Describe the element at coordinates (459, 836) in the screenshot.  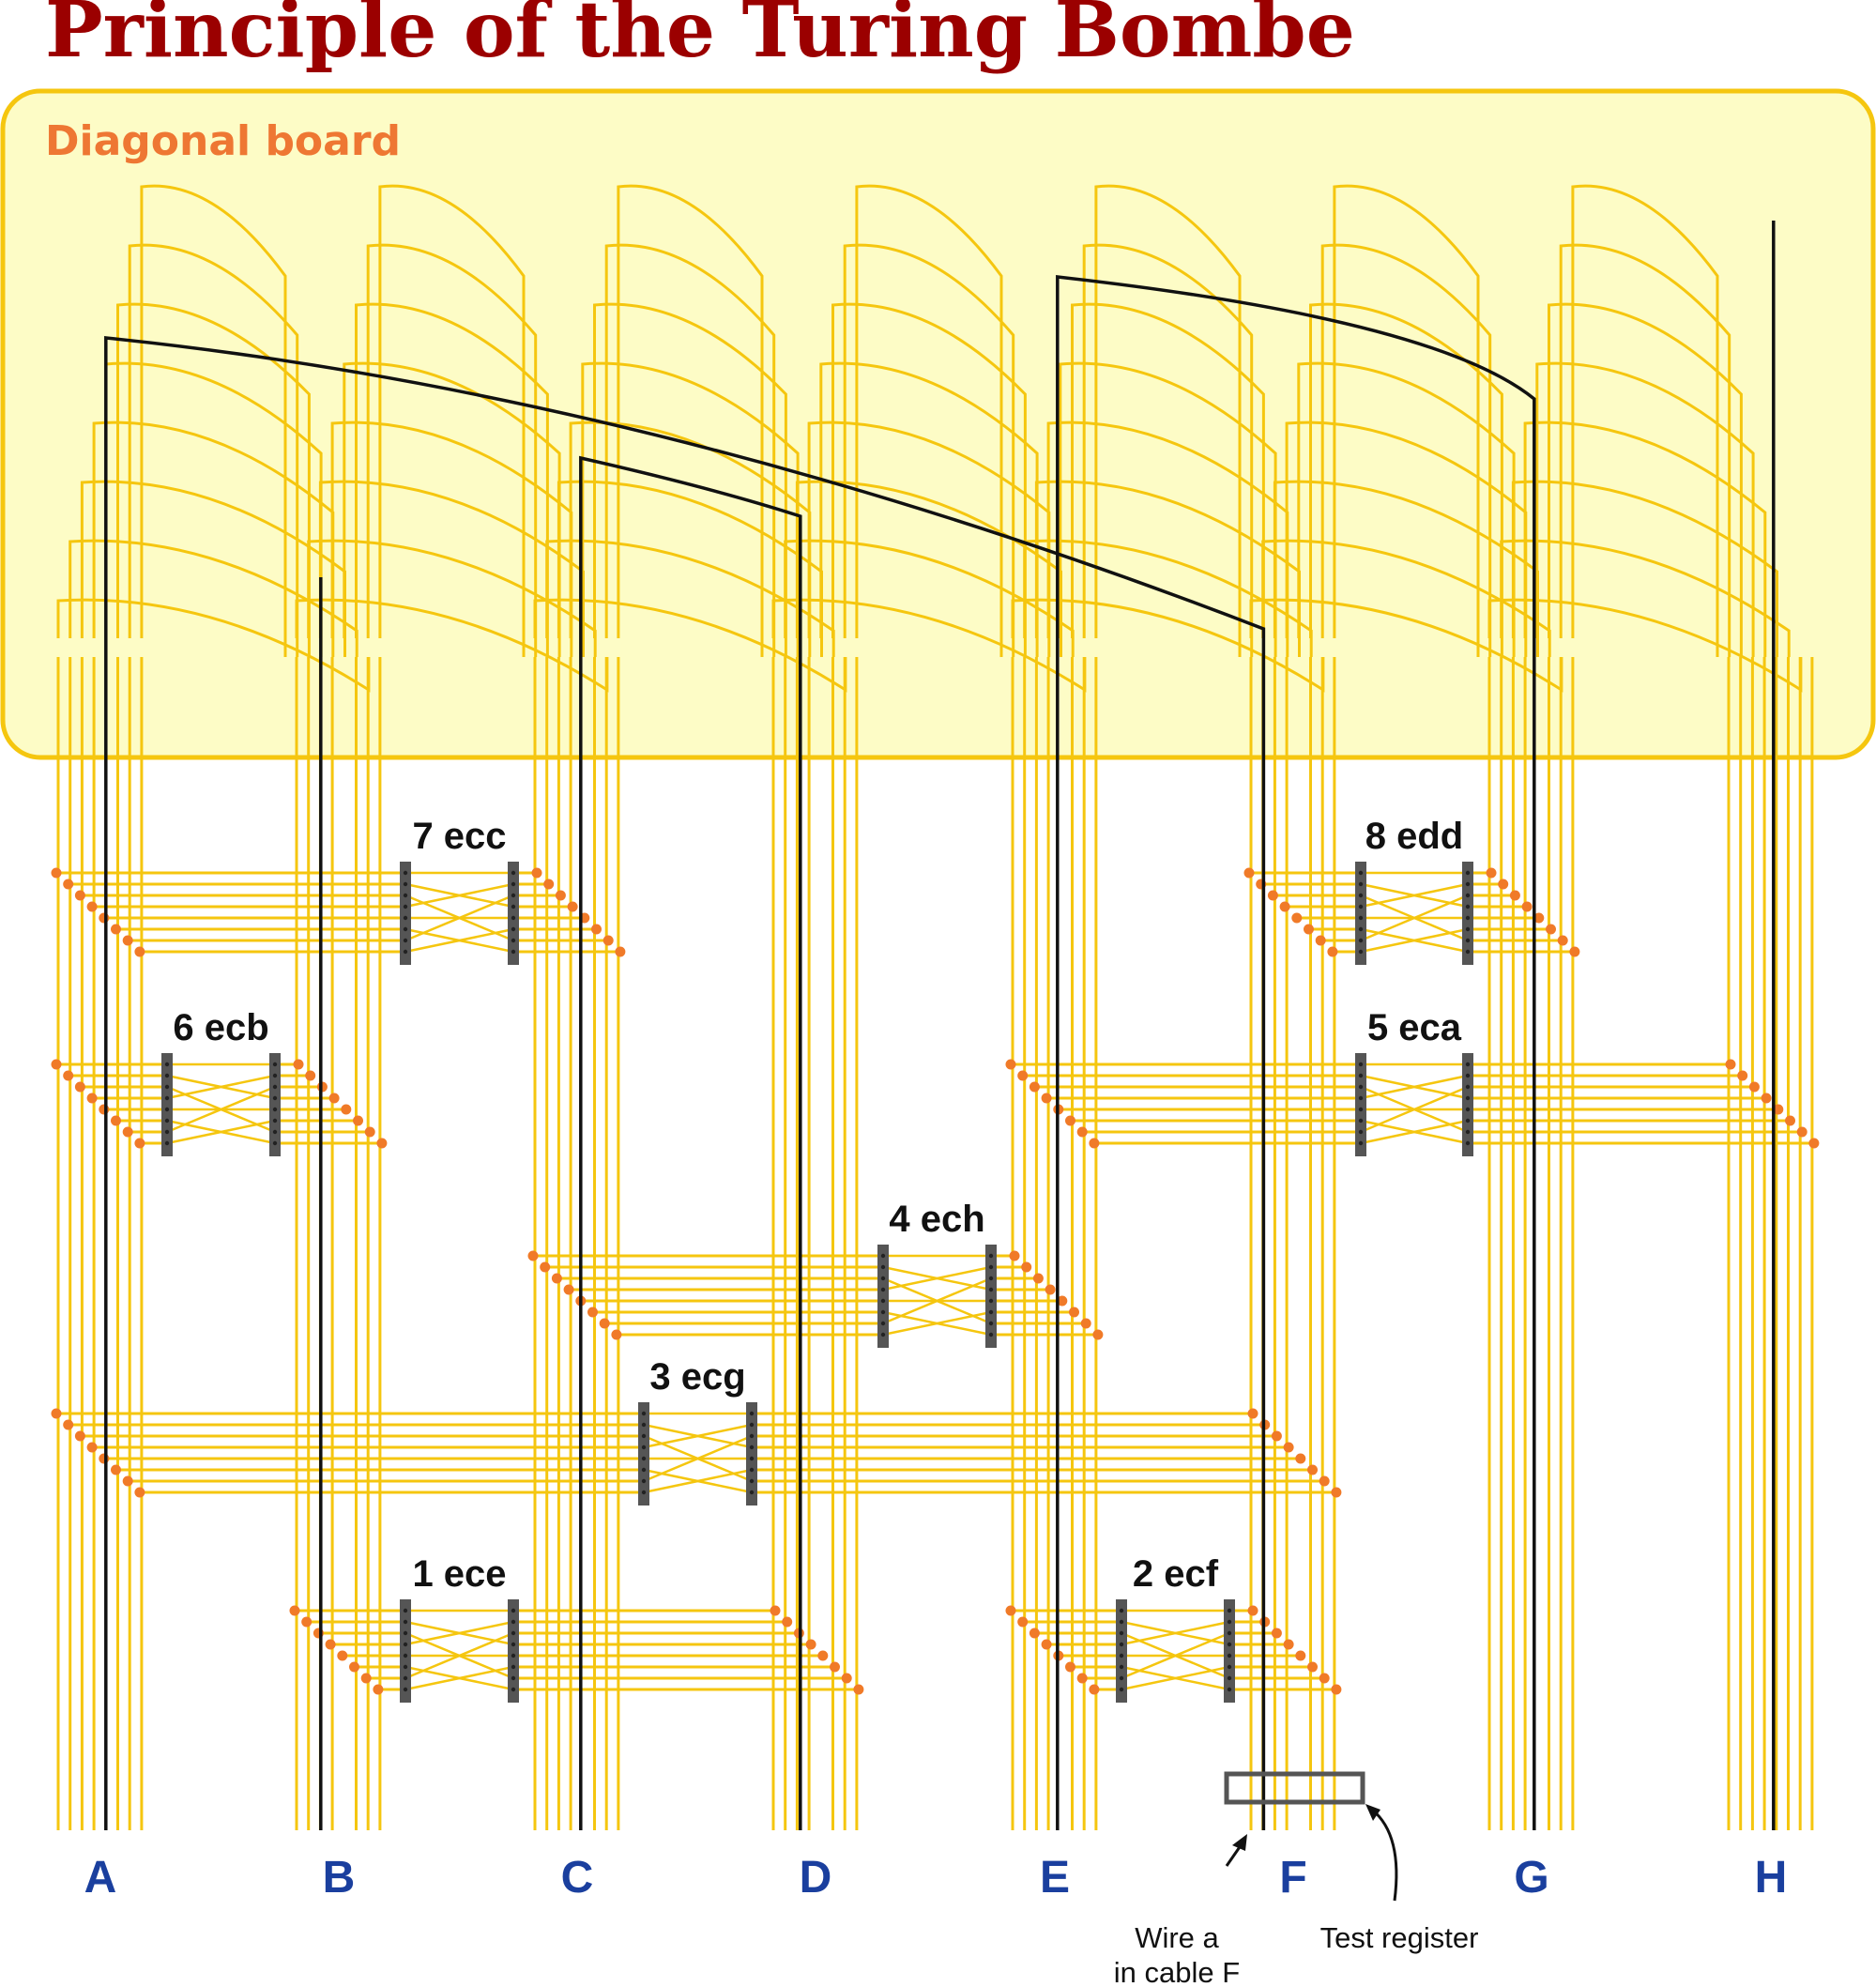
I see `scrambler-label: 7 ecc` at that location.